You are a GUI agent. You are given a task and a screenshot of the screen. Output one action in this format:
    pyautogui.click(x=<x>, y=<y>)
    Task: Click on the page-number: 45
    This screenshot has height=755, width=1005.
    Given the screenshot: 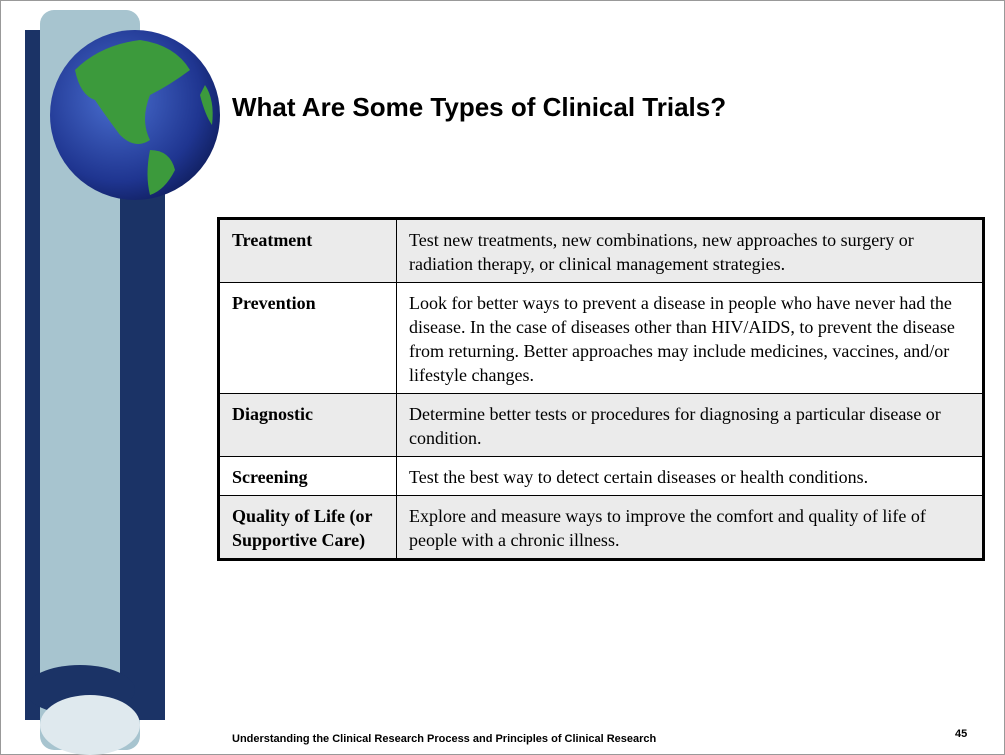 What is the action you would take?
    pyautogui.click(x=961, y=734)
    